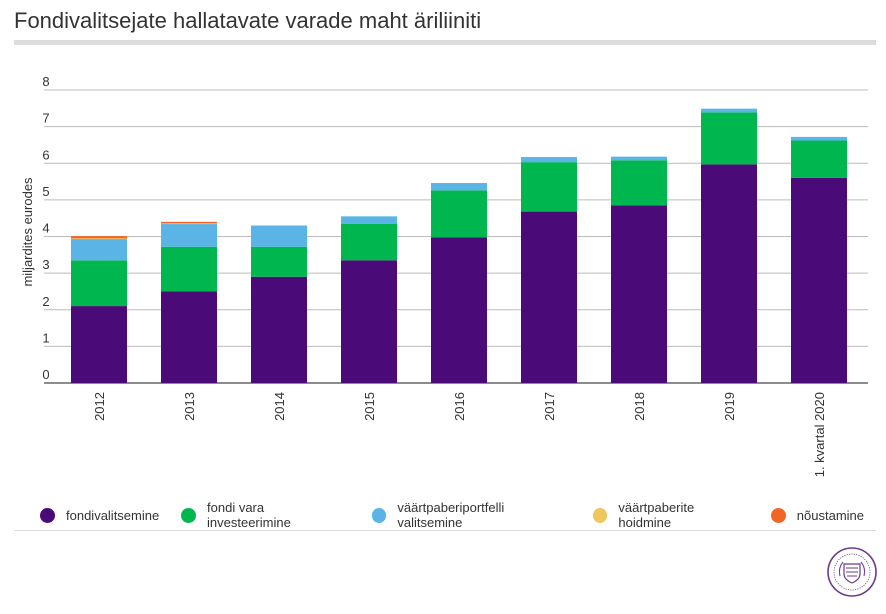 This screenshot has width=886, height=614. Describe the element at coordinates (45, 191) in the screenshot. I see `y-tick-label: 5` at that location.